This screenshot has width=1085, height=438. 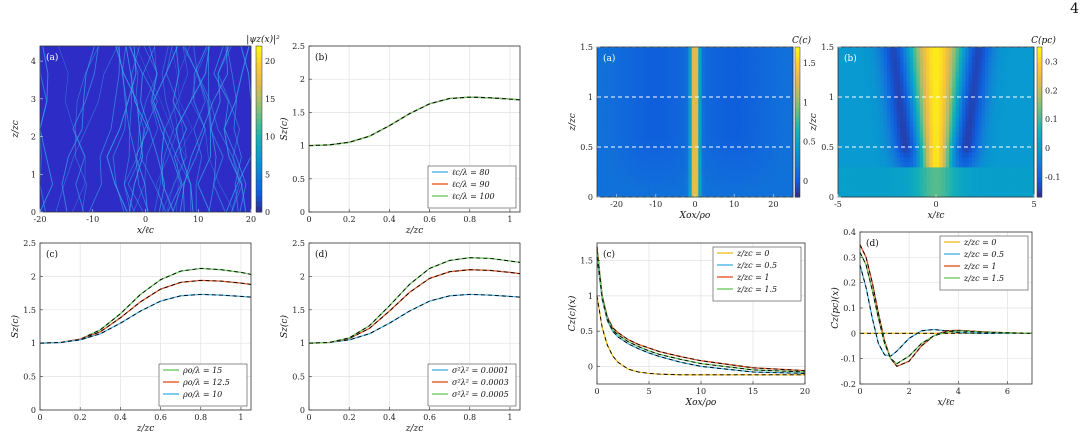 What do you see at coordinates (509, 417) in the screenshot?
I see `x-tick-label: 1` at bounding box center [509, 417].